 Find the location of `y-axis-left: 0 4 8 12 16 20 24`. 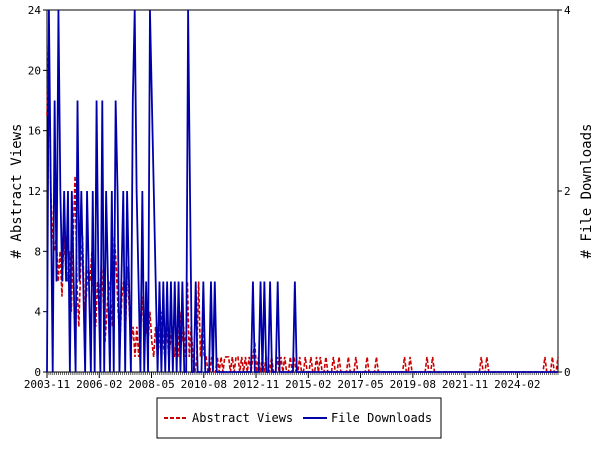

y-axis-left: 0 4 8 12 16 20 24 is located at coordinates (37, 191).